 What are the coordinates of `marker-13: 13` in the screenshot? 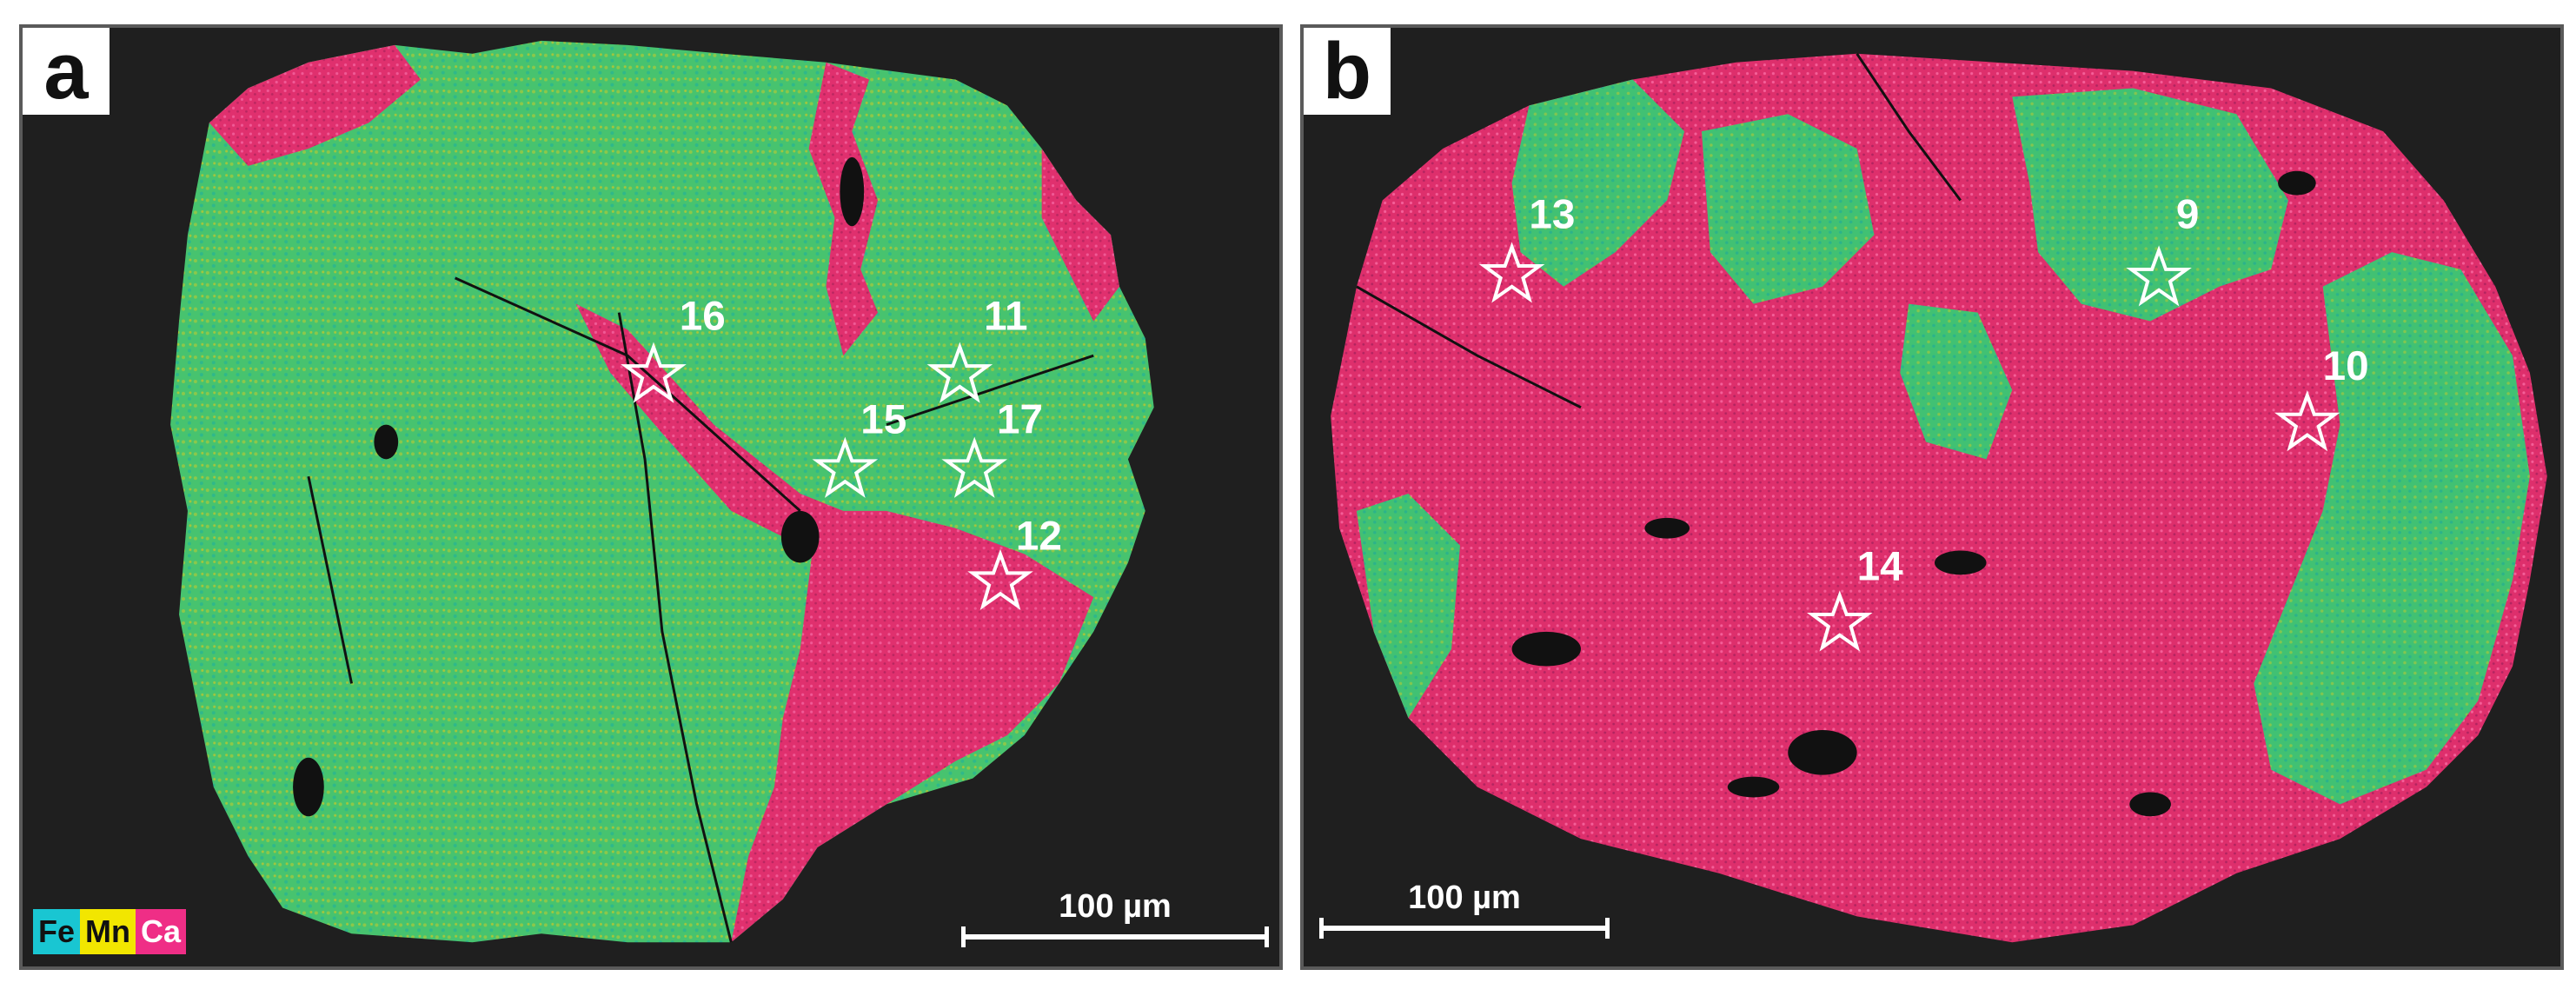 It's located at (1526, 247).